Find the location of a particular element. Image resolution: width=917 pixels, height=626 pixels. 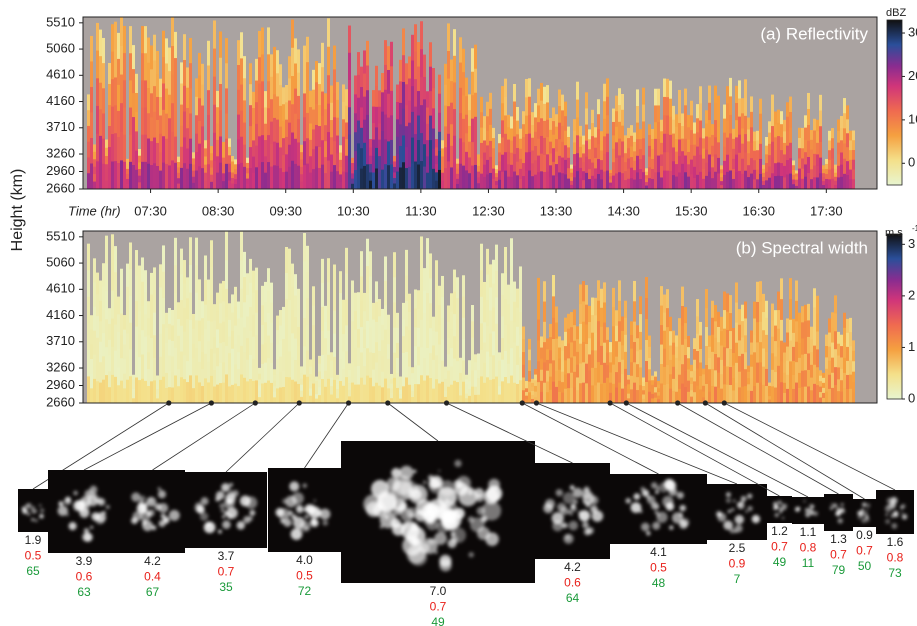

particle-label: 0.7 is located at coordinates (864, 551).